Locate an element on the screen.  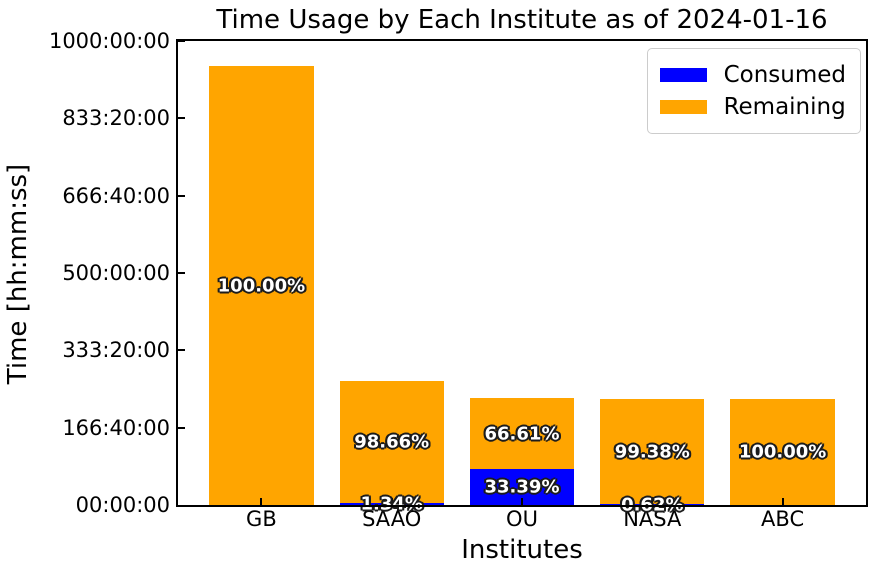
legend-swatch-remaining is located at coordinates (683, 107).